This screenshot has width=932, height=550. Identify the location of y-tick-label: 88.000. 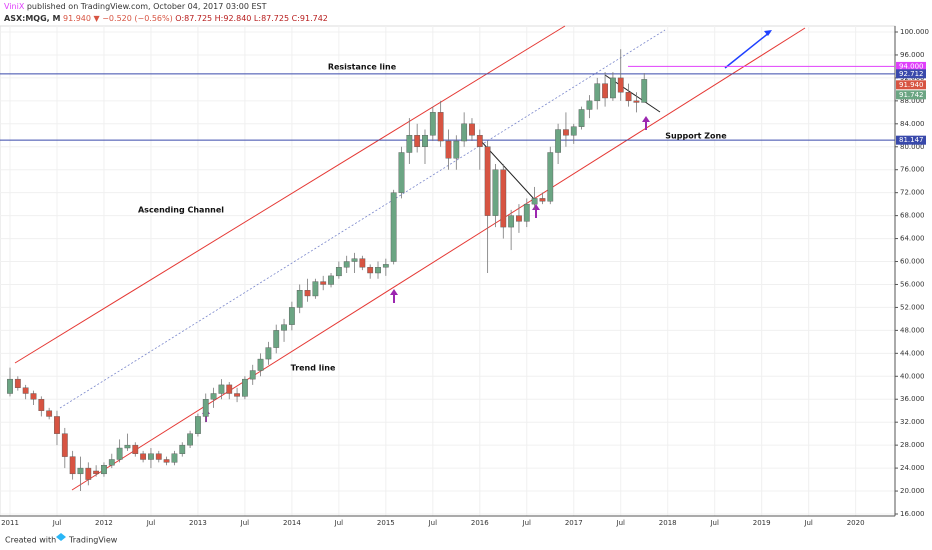
(912, 101).